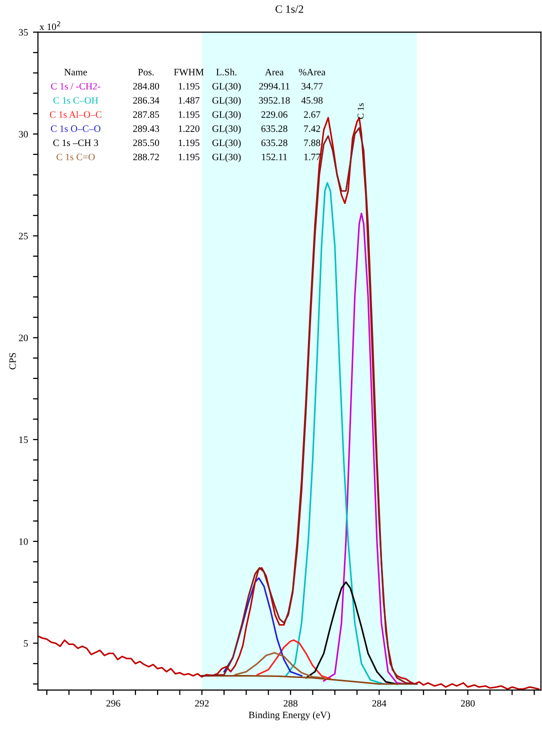 This screenshot has height=731, width=542. I want to click on text: C 1s Al–O–C, so click(76, 114).